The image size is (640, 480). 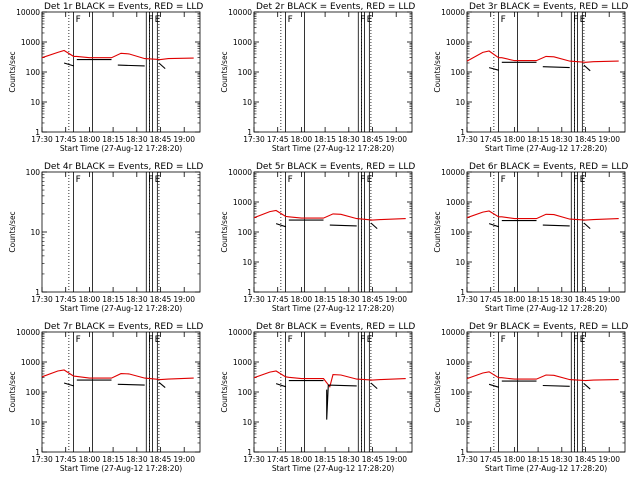 I want to click on chart-title: Det 1r BLACK = Events, RED = LLD, so click(x=123, y=7).